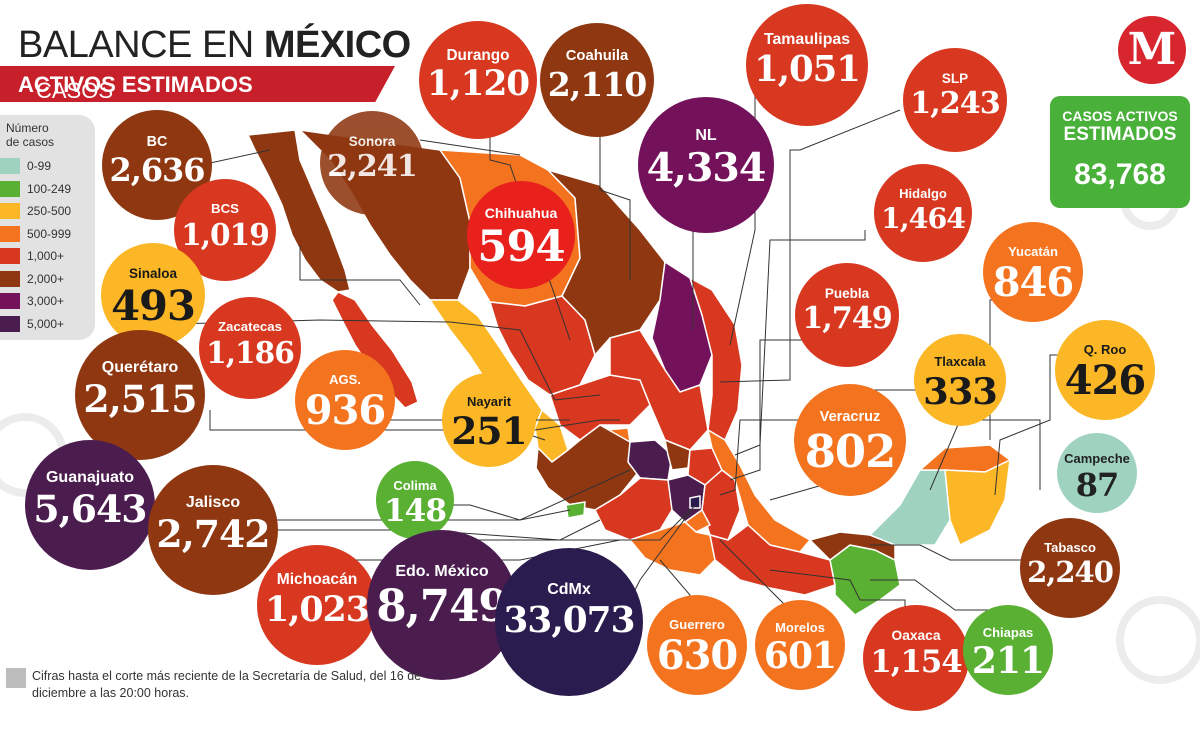 This screenshot has width=1200, height=747. I want to click on state-bubble: Jalisco 2,742, so click(213, 530).